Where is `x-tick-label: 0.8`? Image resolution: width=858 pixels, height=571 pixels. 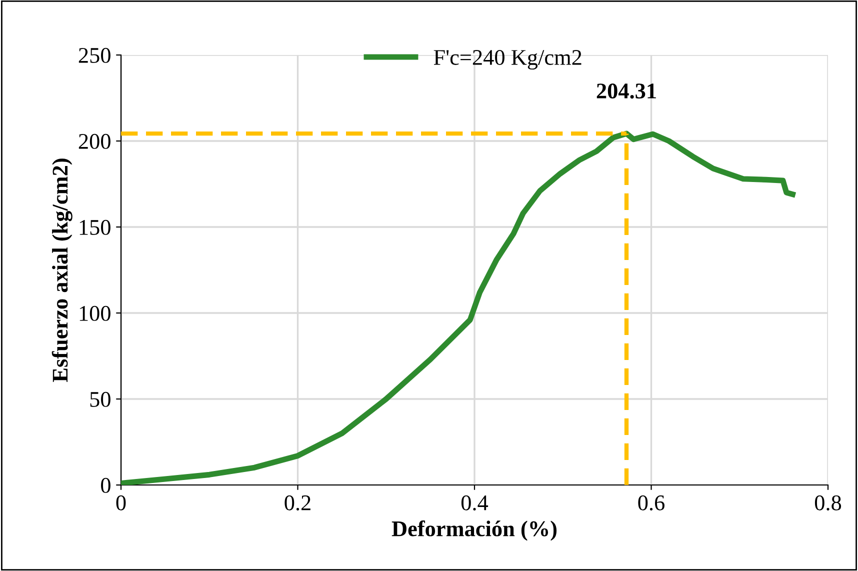 x-tick-label: 0.8 is located at coordinates (828, 502).